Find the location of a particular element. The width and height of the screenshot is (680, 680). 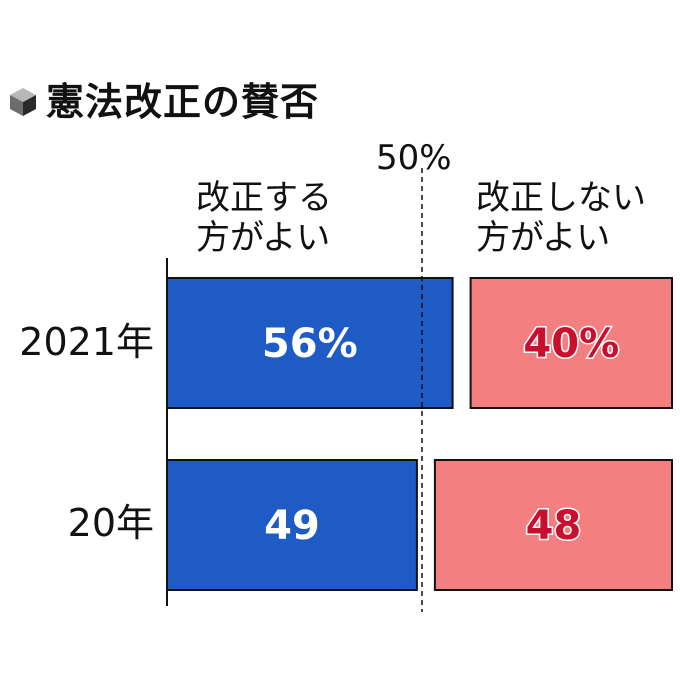

legend-label-oppose: 改正しない 方がよい is located at coordinates (561, 218).